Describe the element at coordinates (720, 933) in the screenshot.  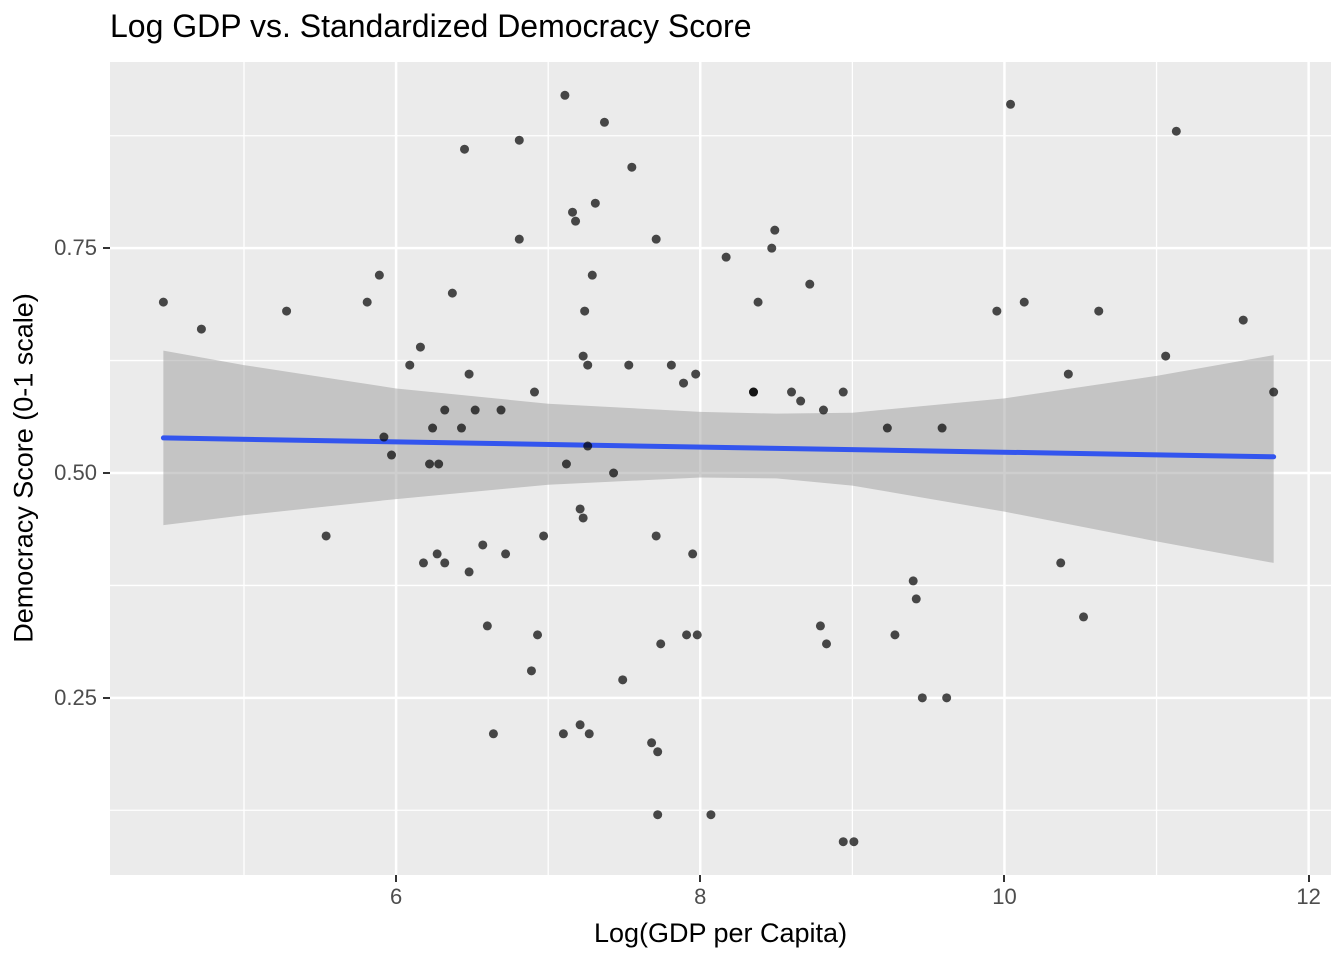
I see `x-axis-title: Log(GDP per Capita)` at that location.